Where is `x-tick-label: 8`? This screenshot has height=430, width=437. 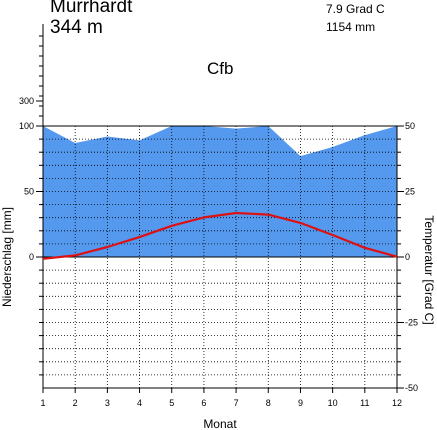
x-tick-label: 8 is located at coordinates (268, 403).